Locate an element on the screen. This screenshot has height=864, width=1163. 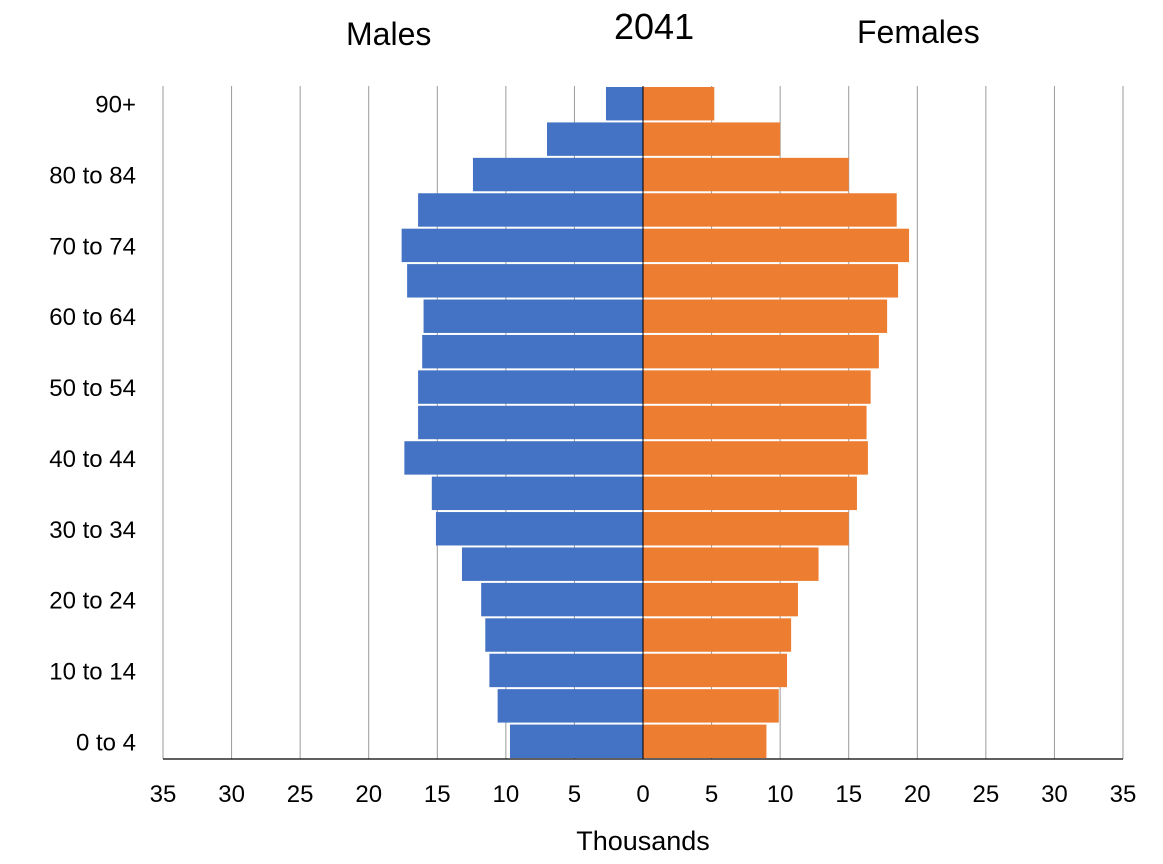
age-group-label: 60 to 64 is located at coordinates (92, 317).